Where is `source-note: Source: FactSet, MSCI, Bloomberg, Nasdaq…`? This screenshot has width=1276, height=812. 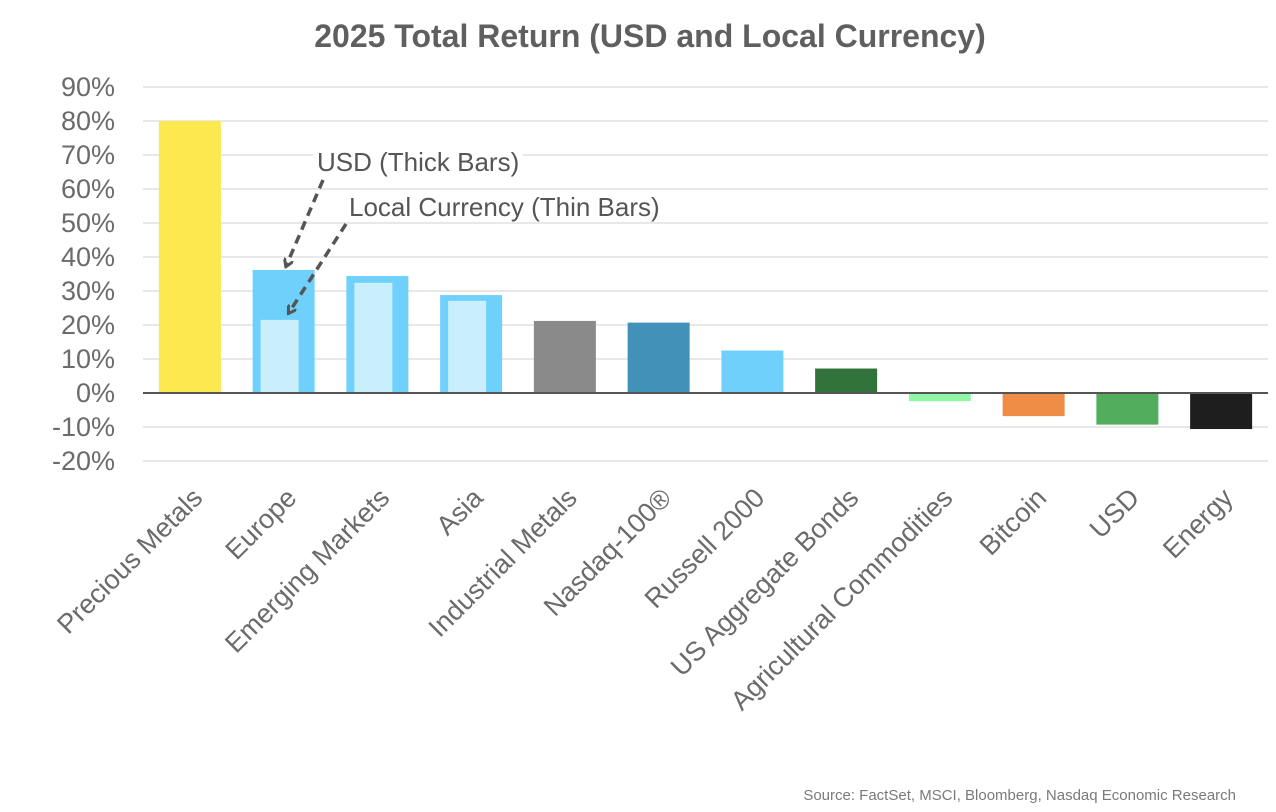 source-note: Source: FactSet, MSCI, Bloomberg, Nasdaq… is located at coordinates (1019, 795).